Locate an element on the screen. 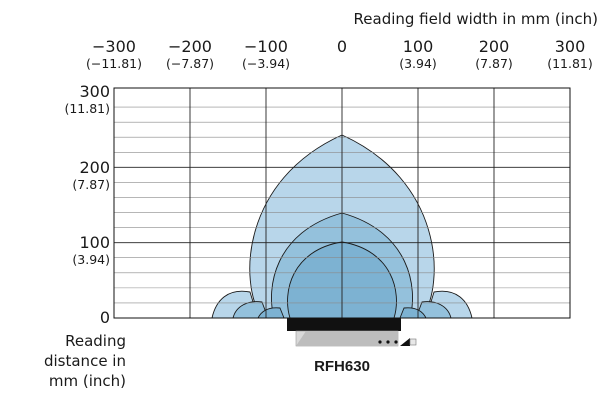 The height and width of the screenshot is (405, 605). x-tick-mm-0: 0 is located at coordinates (342, 46).